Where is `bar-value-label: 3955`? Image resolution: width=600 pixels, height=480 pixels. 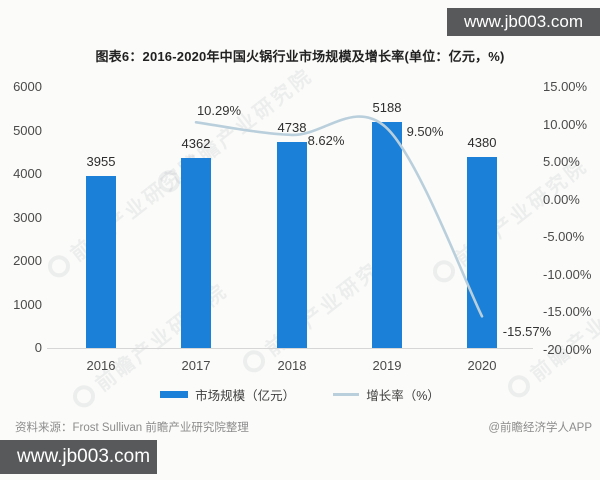 bar-value-label: 3955 is located at coordinates (101, 161).